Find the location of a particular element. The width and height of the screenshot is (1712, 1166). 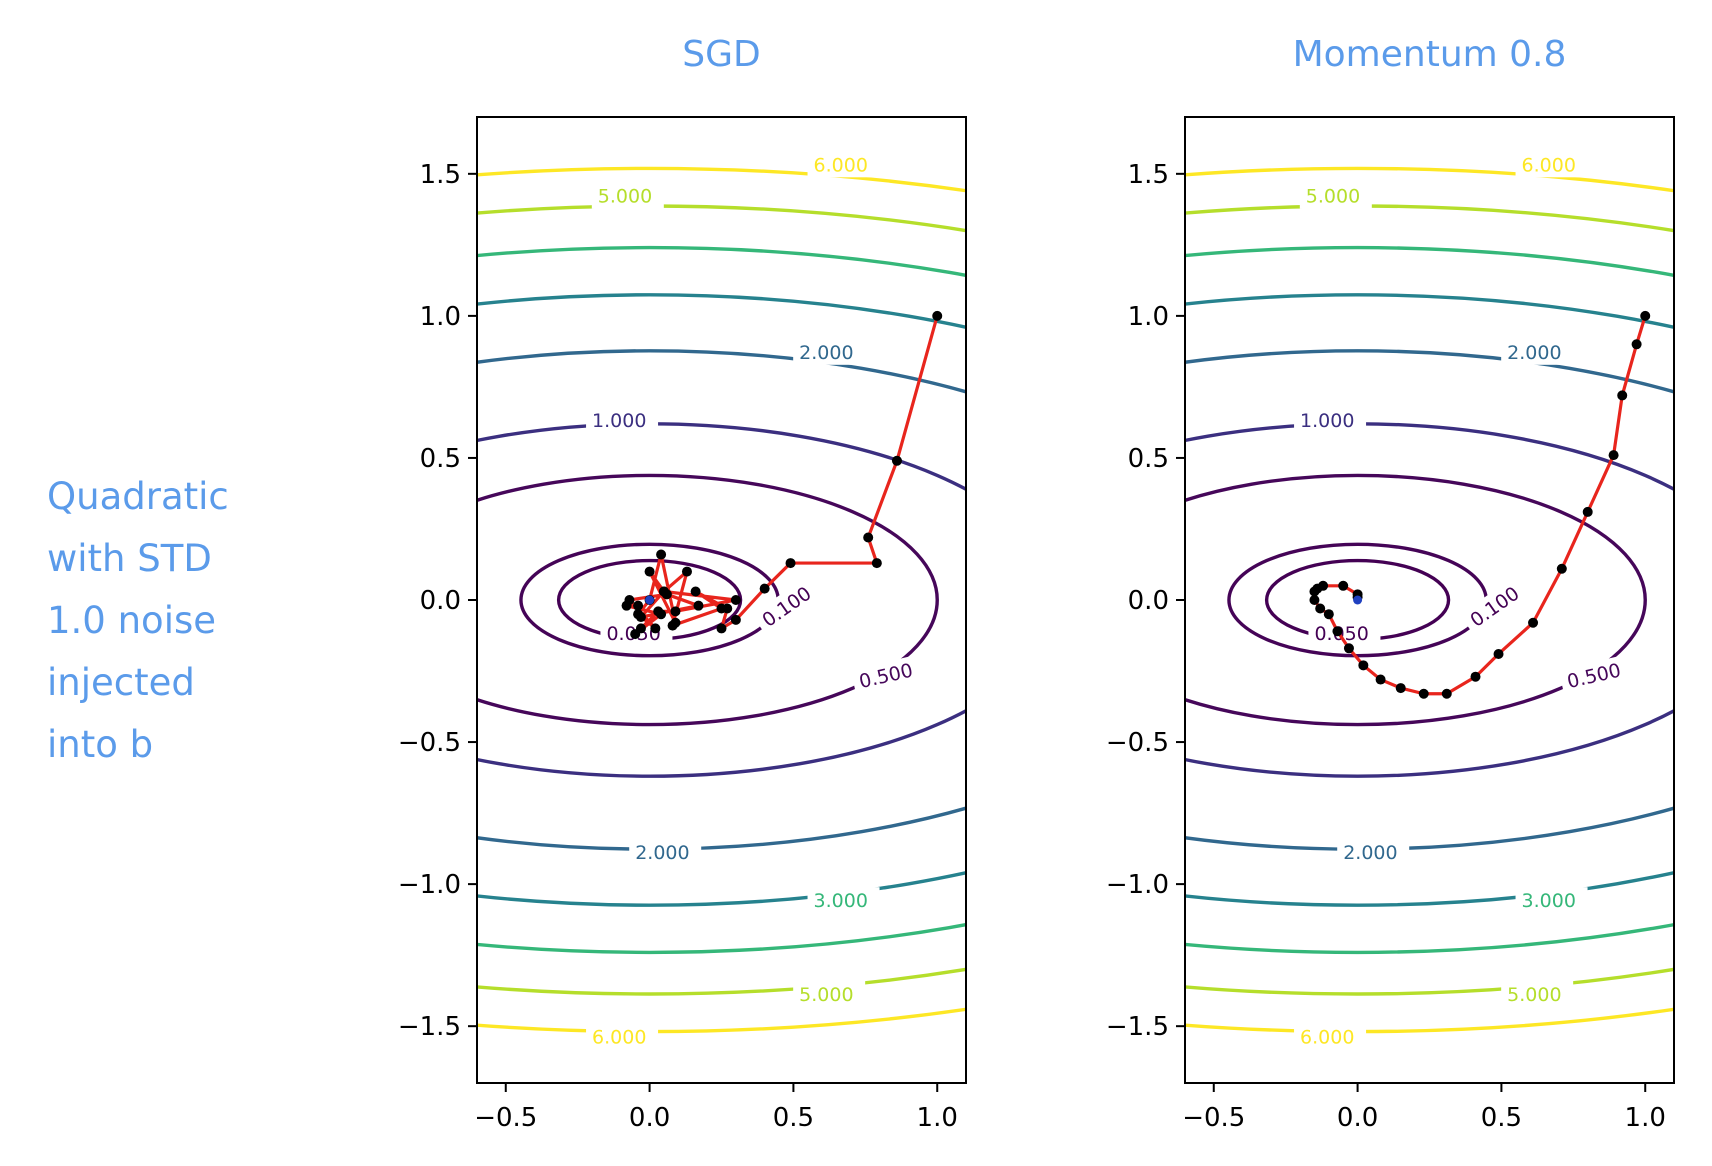

contour-label: 0.050 is located at coordinates (1341, 634).